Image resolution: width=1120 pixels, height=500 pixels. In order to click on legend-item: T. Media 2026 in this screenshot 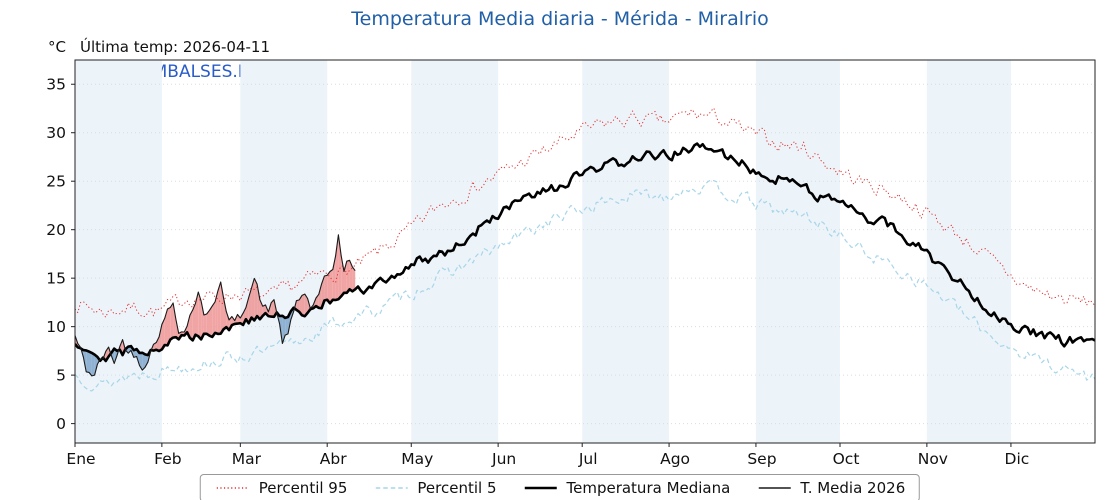, I will do `click(830, 488)`.